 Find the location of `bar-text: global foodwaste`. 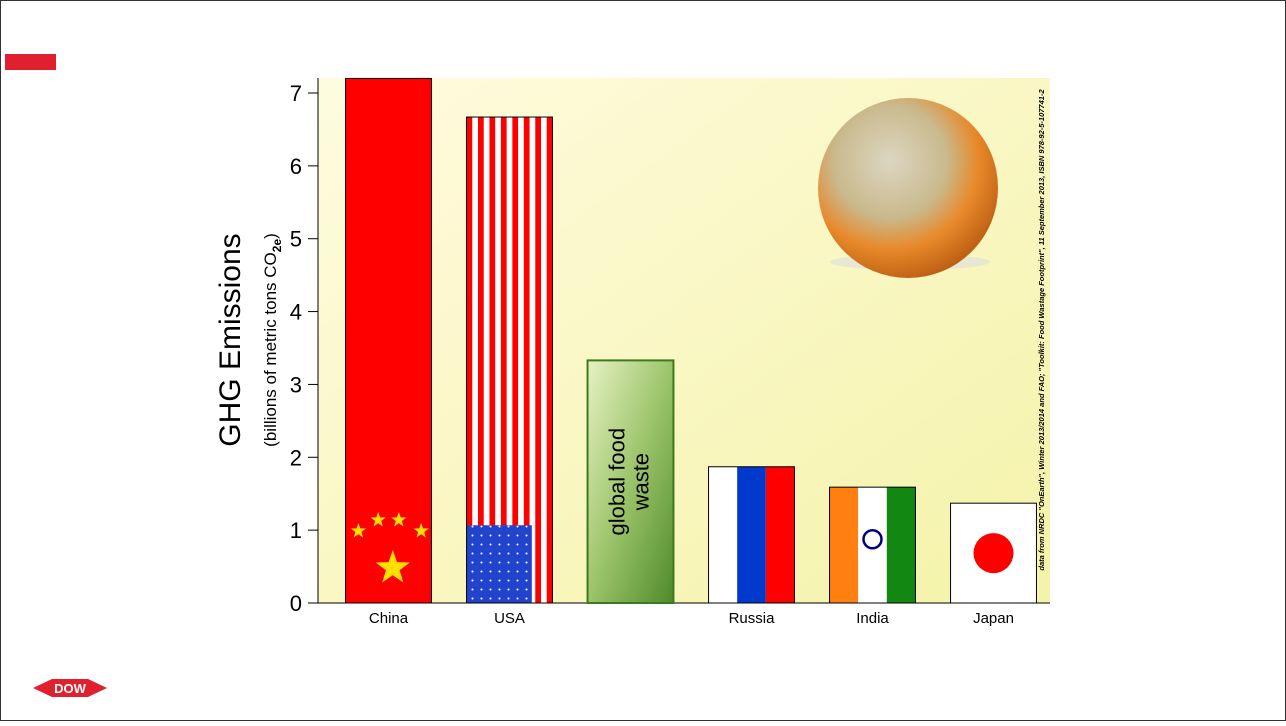

bar-text: global foodwaste is located at coordinates (629, 482).